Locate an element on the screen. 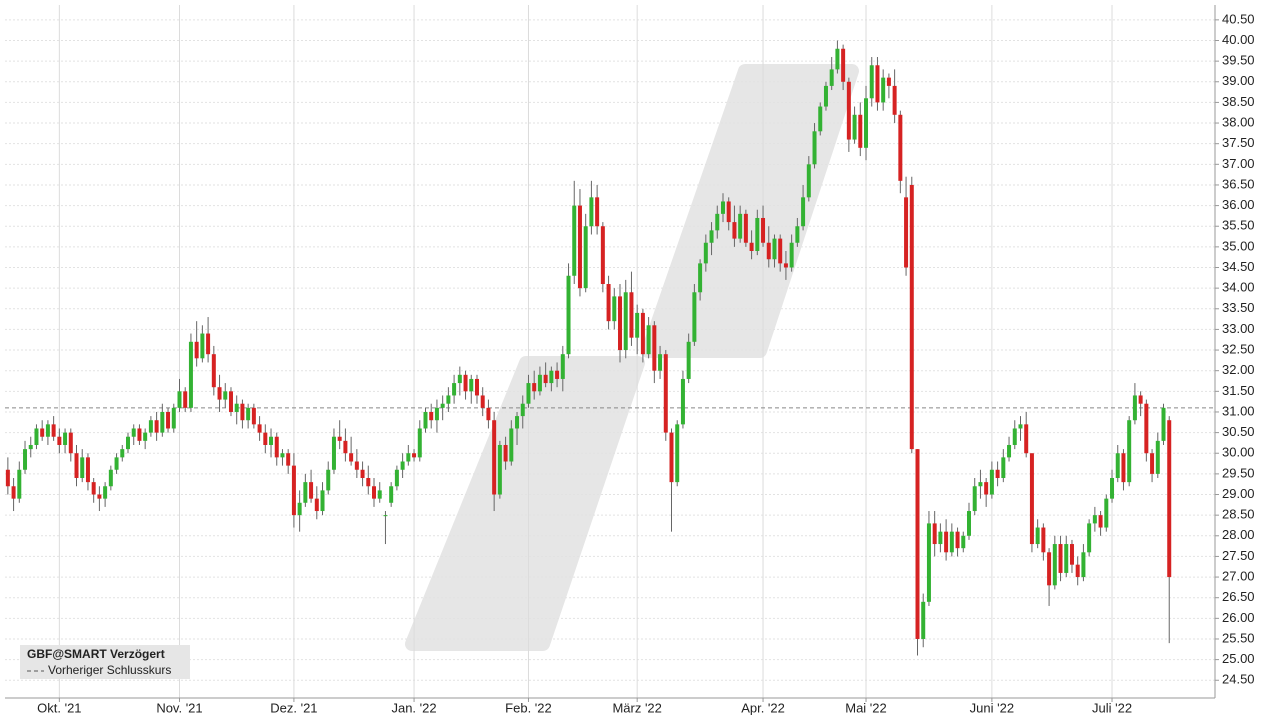 This screenshot has width=1280, height=720. y-tick-label: 33.50 is located at coordinates (1238, 307).